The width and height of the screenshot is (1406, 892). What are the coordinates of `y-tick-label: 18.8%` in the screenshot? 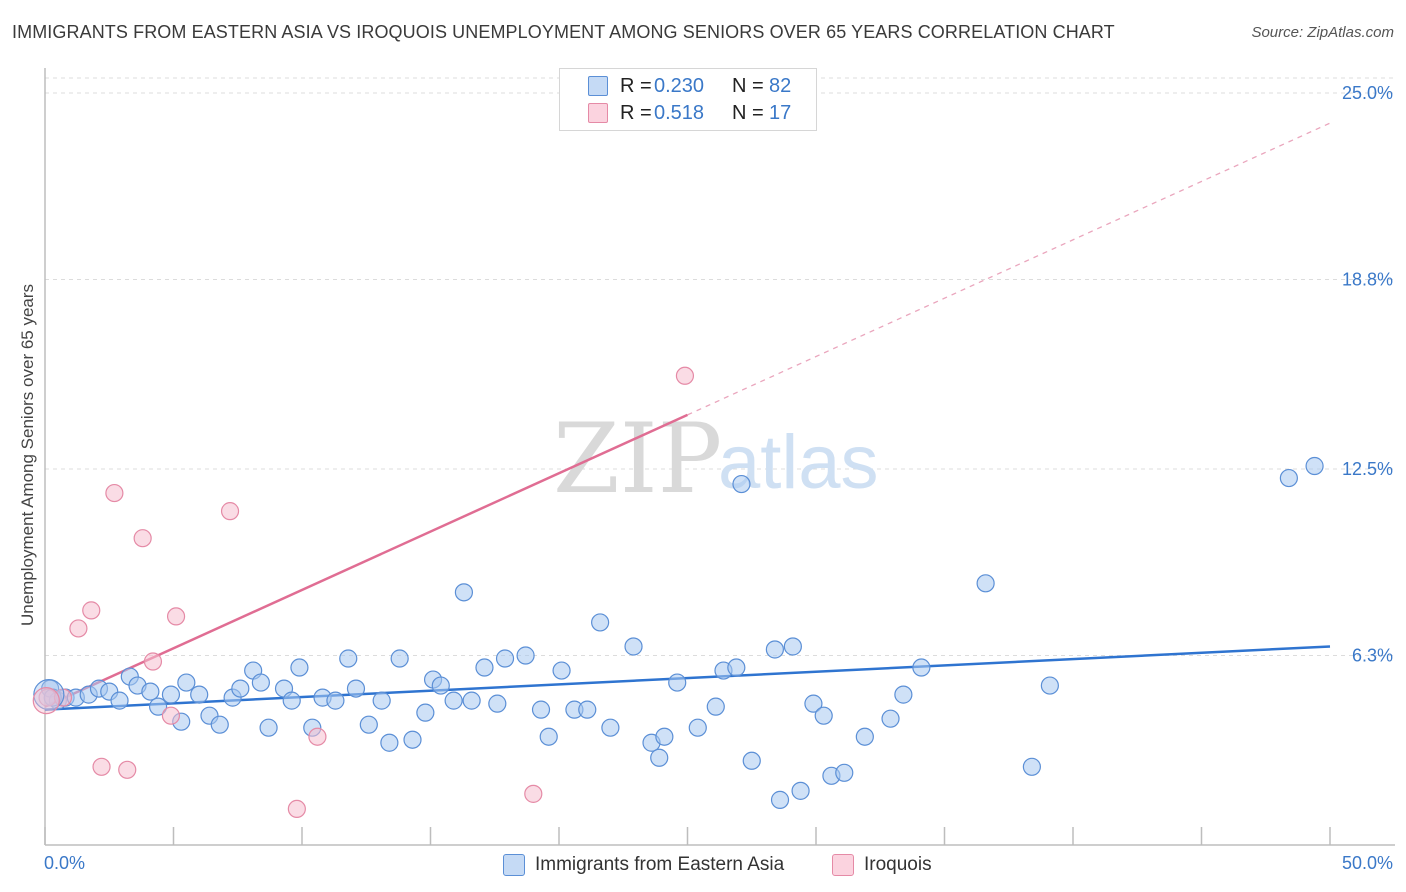 It's located at (1367, 280).